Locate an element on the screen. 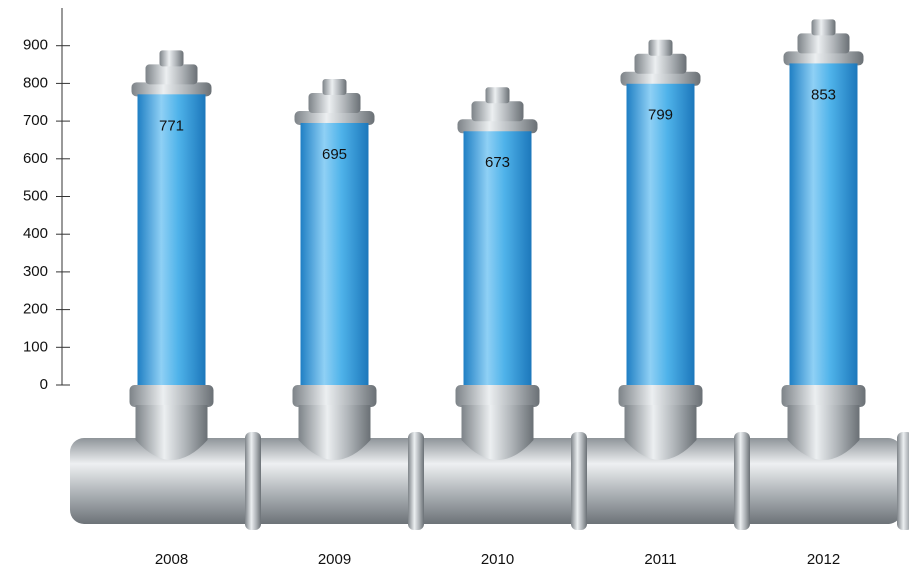 This screenshot has width=909, height=575. x-tick-label: 2011 is located at coordinates (660, 559).